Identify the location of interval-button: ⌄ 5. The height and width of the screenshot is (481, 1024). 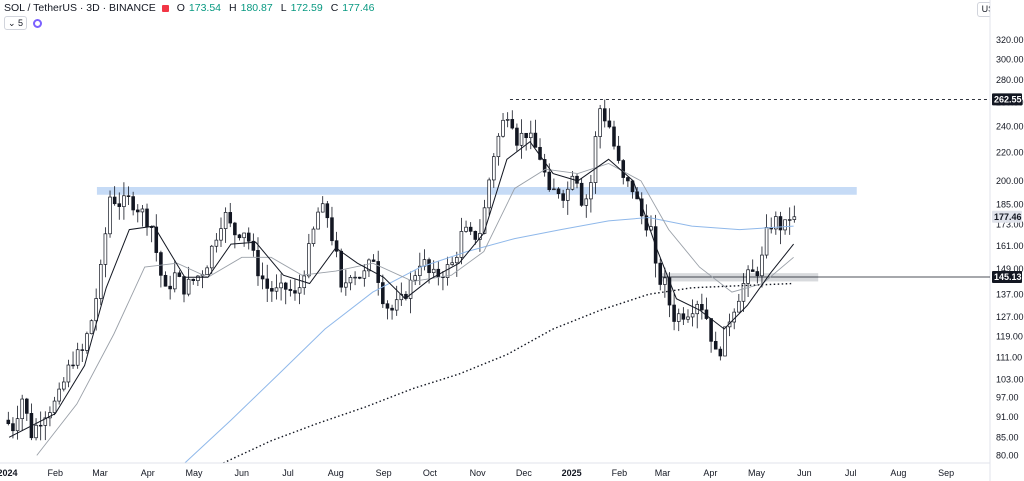
(16, 23).